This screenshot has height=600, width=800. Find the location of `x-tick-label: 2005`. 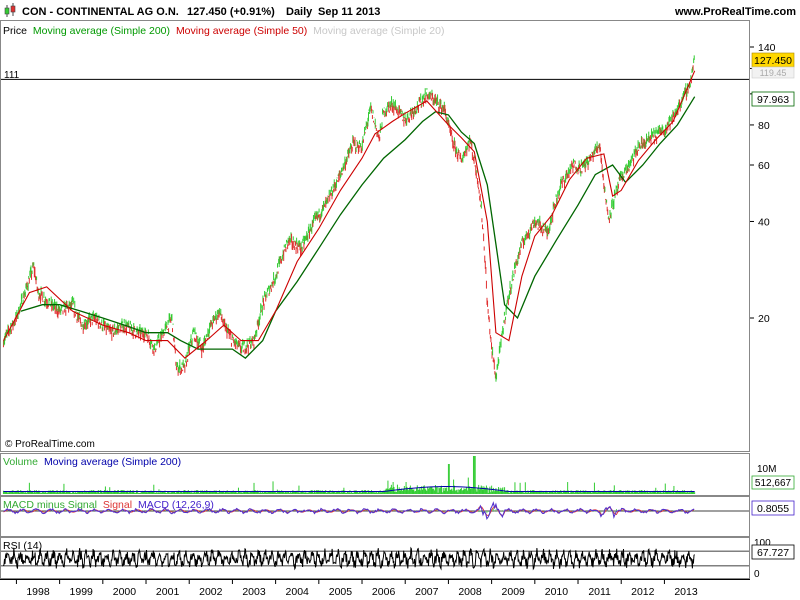

x-tick-label: 2005 is located at coordinates (341, 592).